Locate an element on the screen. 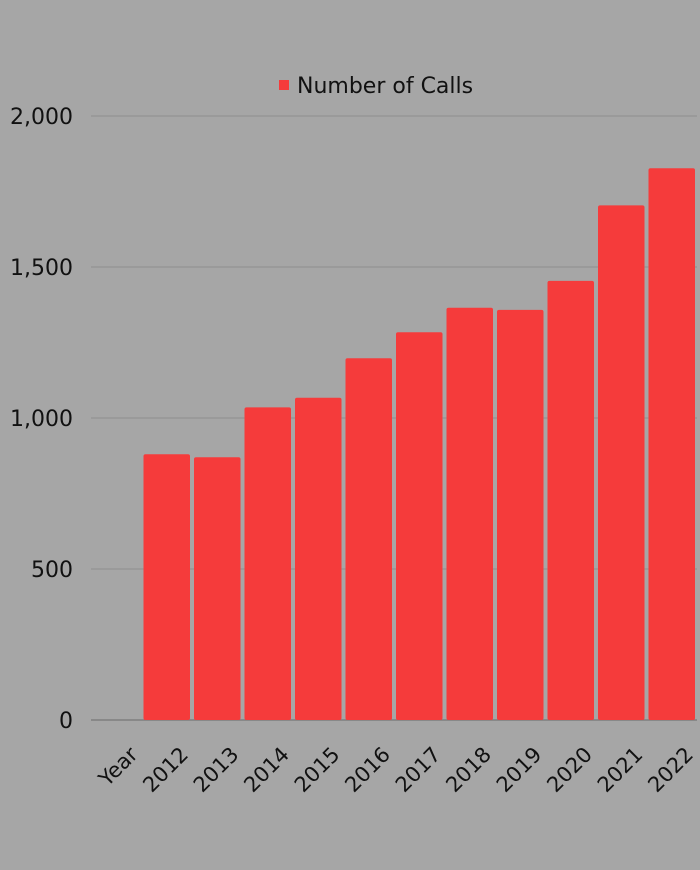 This screenshot has height=870, width=700. x-tick-label-2020: 2020 is located at coordinates (569, 769).